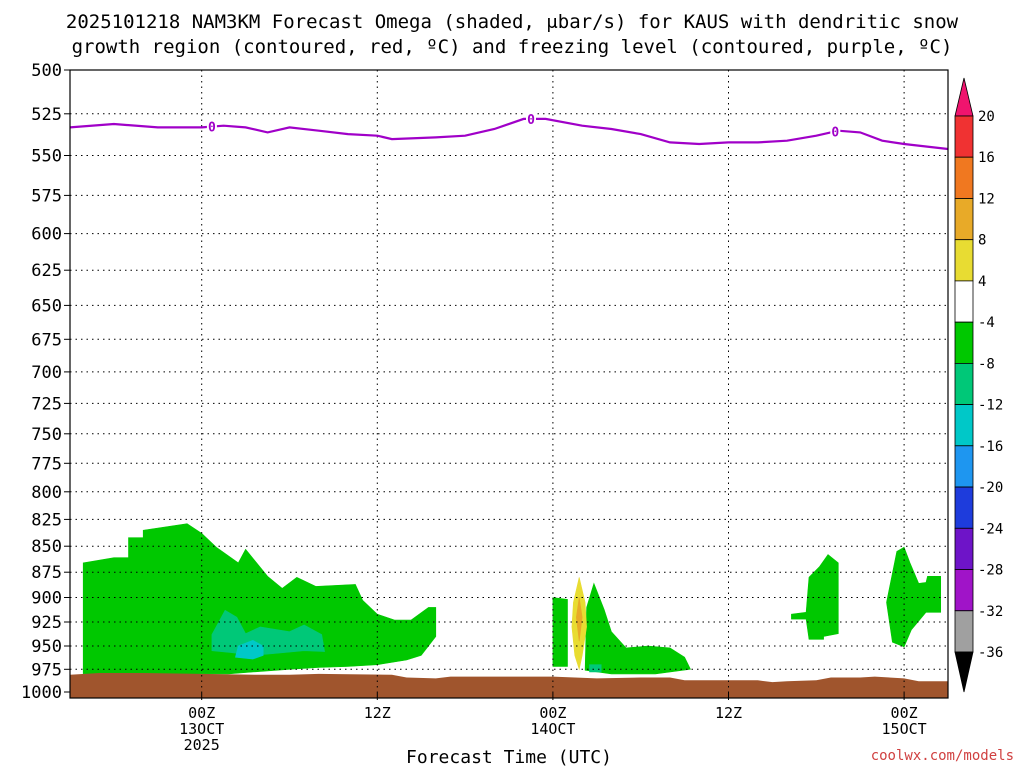 This screenshot has width=1024, height=768. What do you see at coordinates (509, 757) in the screenshot?
I see `x-axis-label: Forecast Time (UTC)` at bounding box center [509, 757].